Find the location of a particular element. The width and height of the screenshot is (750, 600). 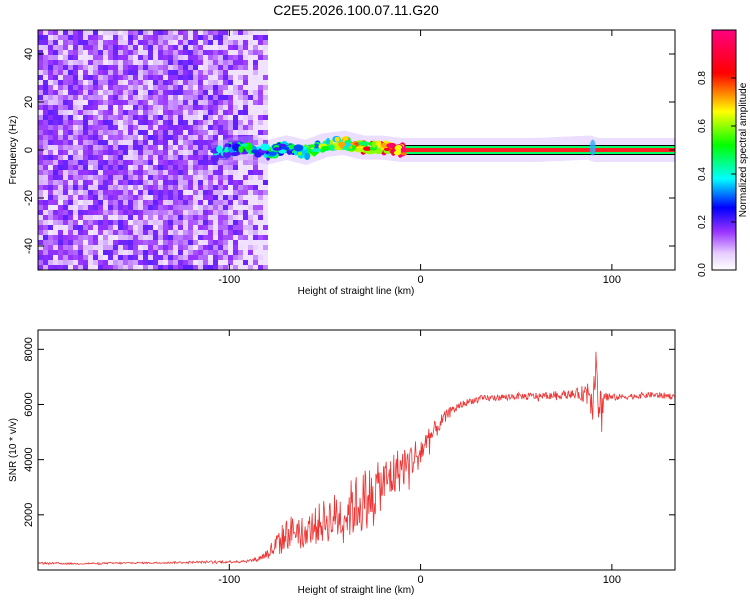

heatmap-y-tick-label: -20 is located at coordinates (29, 198).